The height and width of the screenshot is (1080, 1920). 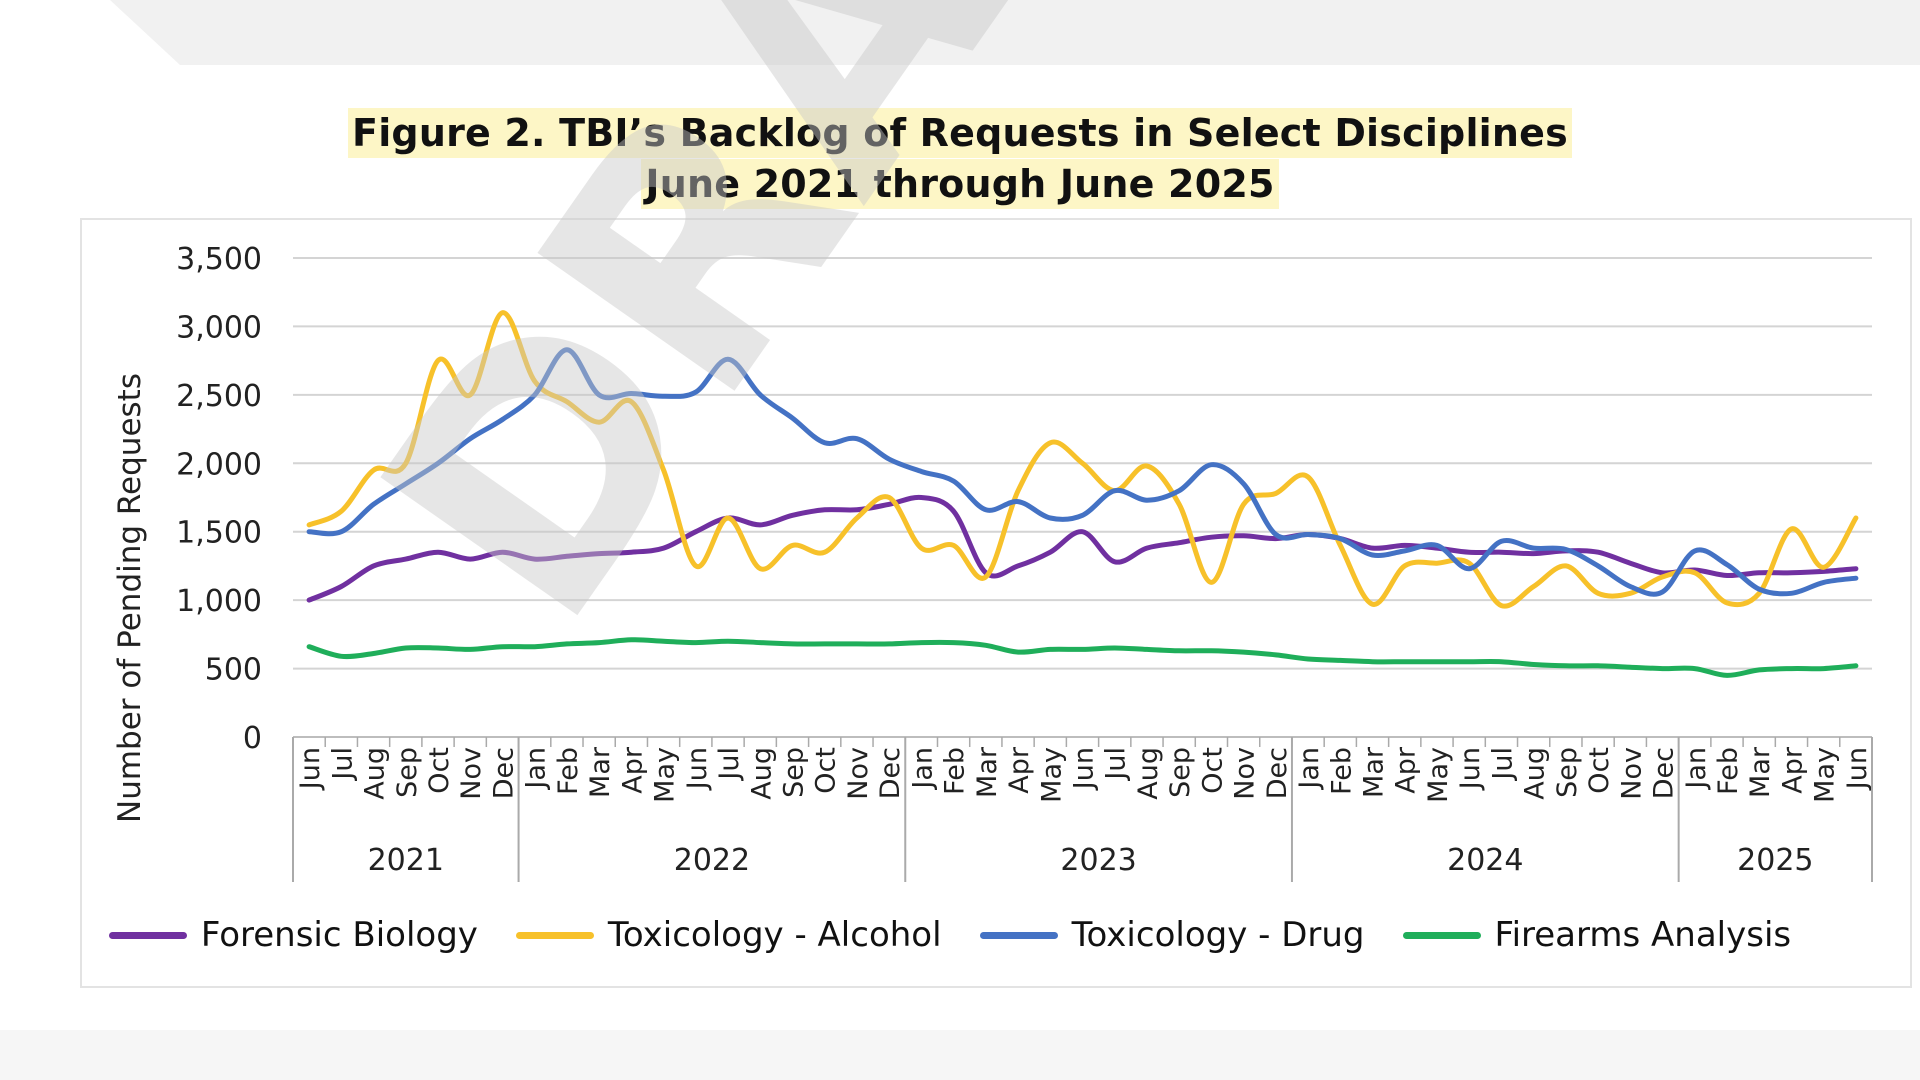 I want to click on legend-item-toxicology-alcohol: Toxicology - Alcohol, so click(x=728, y=935).